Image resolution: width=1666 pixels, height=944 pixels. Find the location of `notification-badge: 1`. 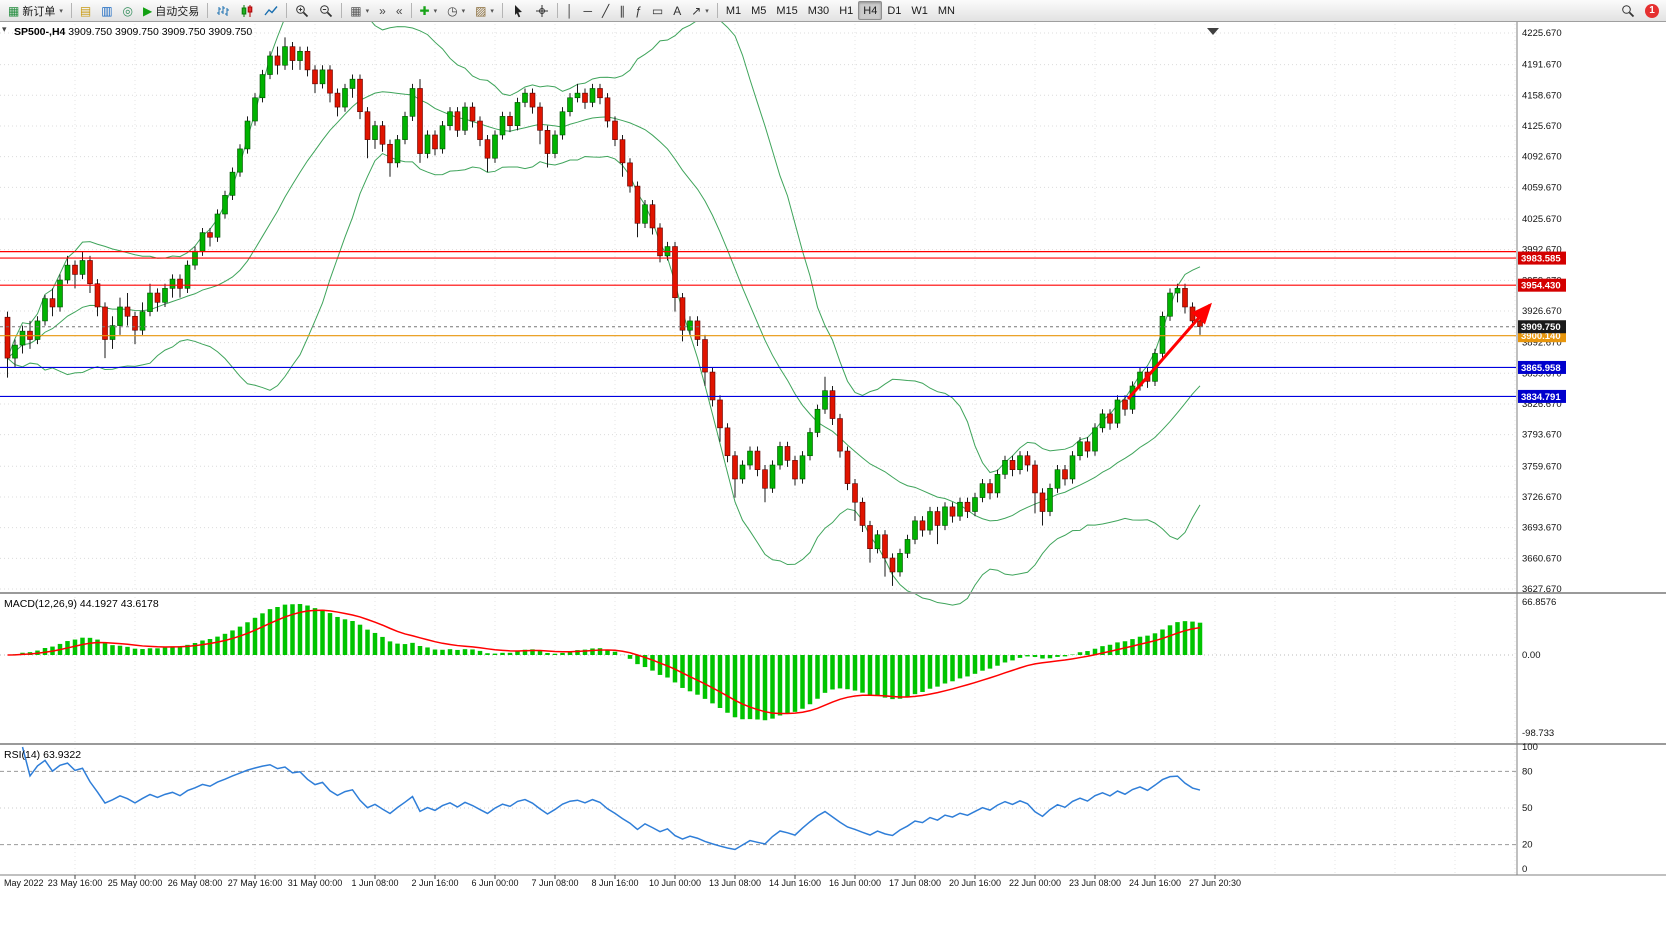

notification-badge: 1 is located at coordinates (1652, 10).